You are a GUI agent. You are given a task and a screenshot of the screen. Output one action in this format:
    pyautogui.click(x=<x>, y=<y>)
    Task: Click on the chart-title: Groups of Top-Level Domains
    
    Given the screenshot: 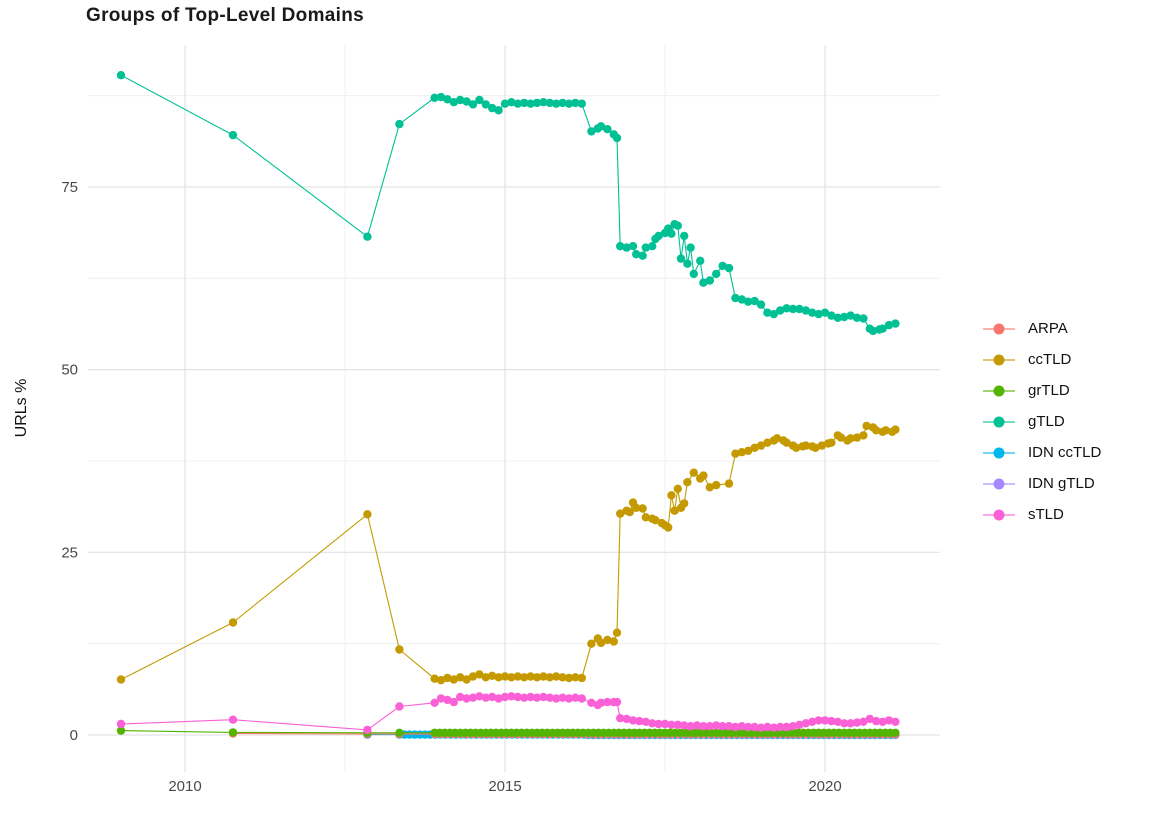 What is the action you would take?
    pyautogui.click(x=225, y=15)
    